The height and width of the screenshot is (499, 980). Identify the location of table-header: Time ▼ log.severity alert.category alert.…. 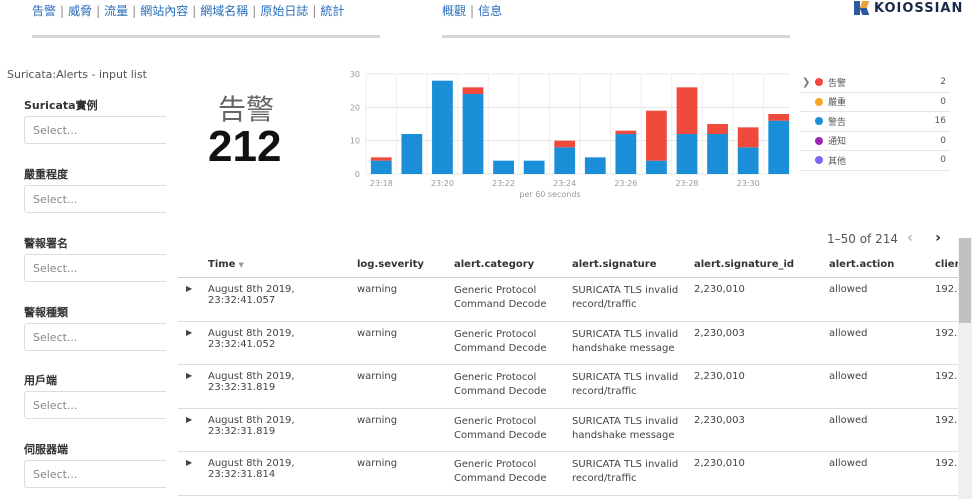
(568, 265).